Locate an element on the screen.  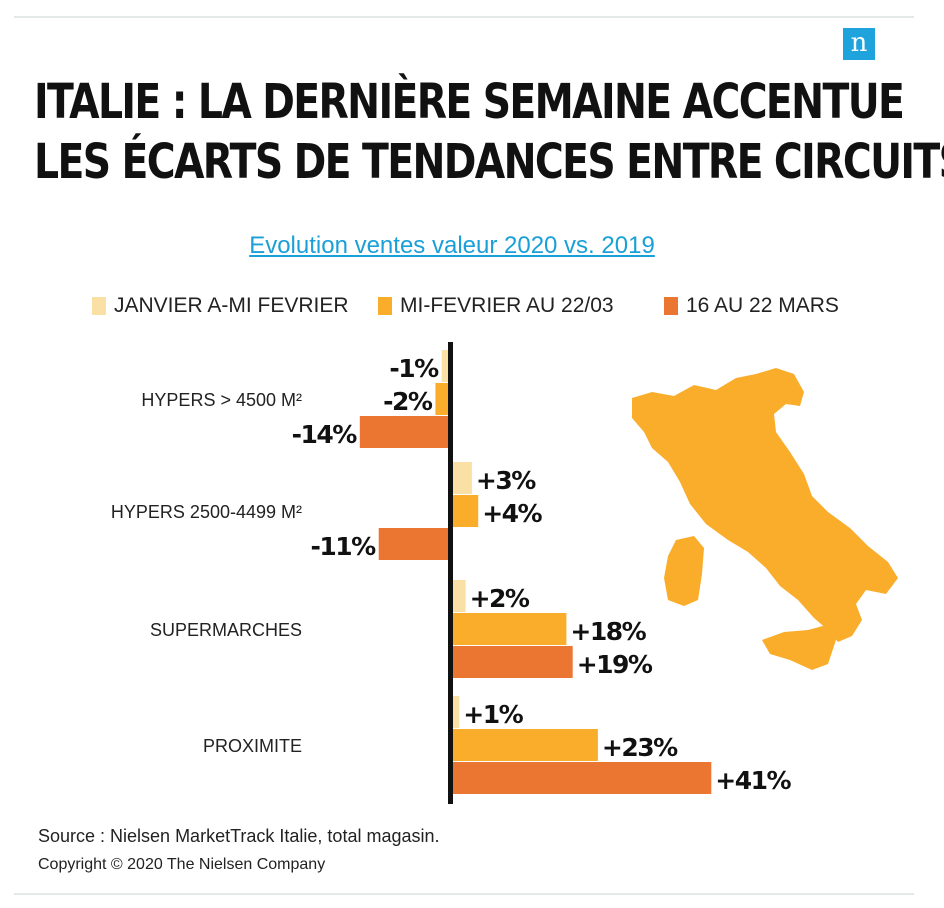
bar-value-label: +19% is located at coordinates (615, 664).